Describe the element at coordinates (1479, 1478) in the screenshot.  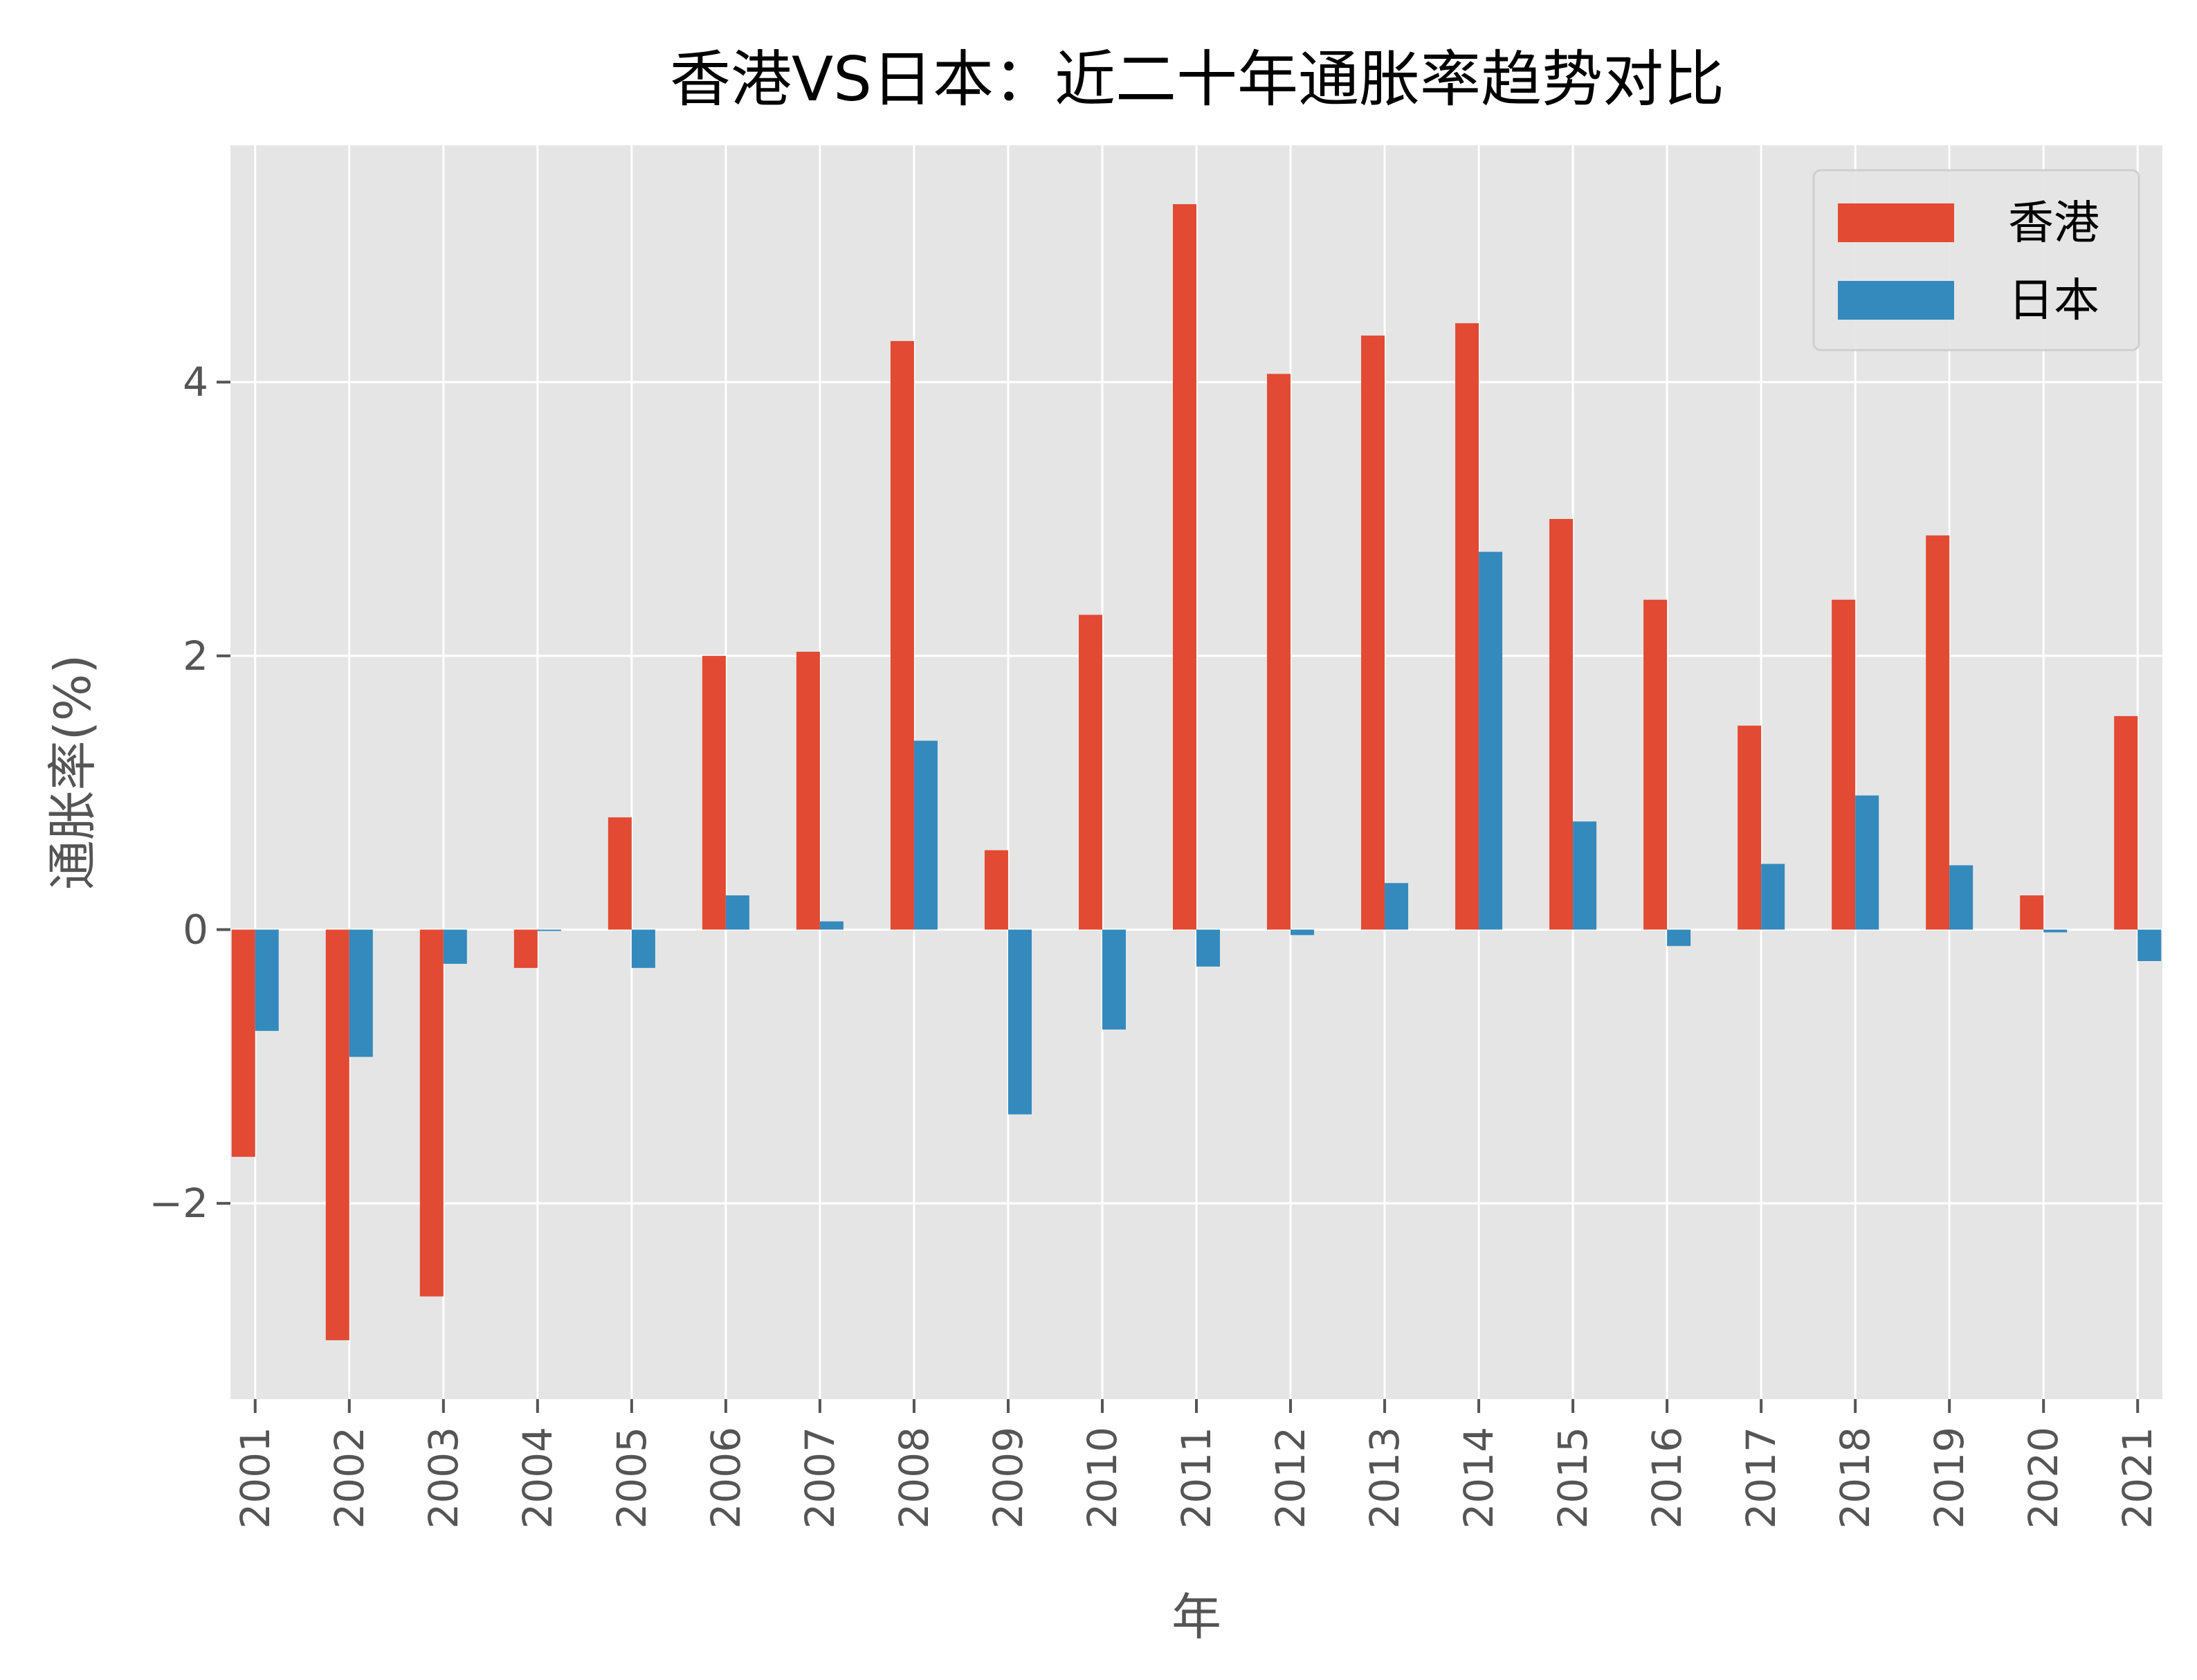
I see `x-tick-label: 2014` at that location.